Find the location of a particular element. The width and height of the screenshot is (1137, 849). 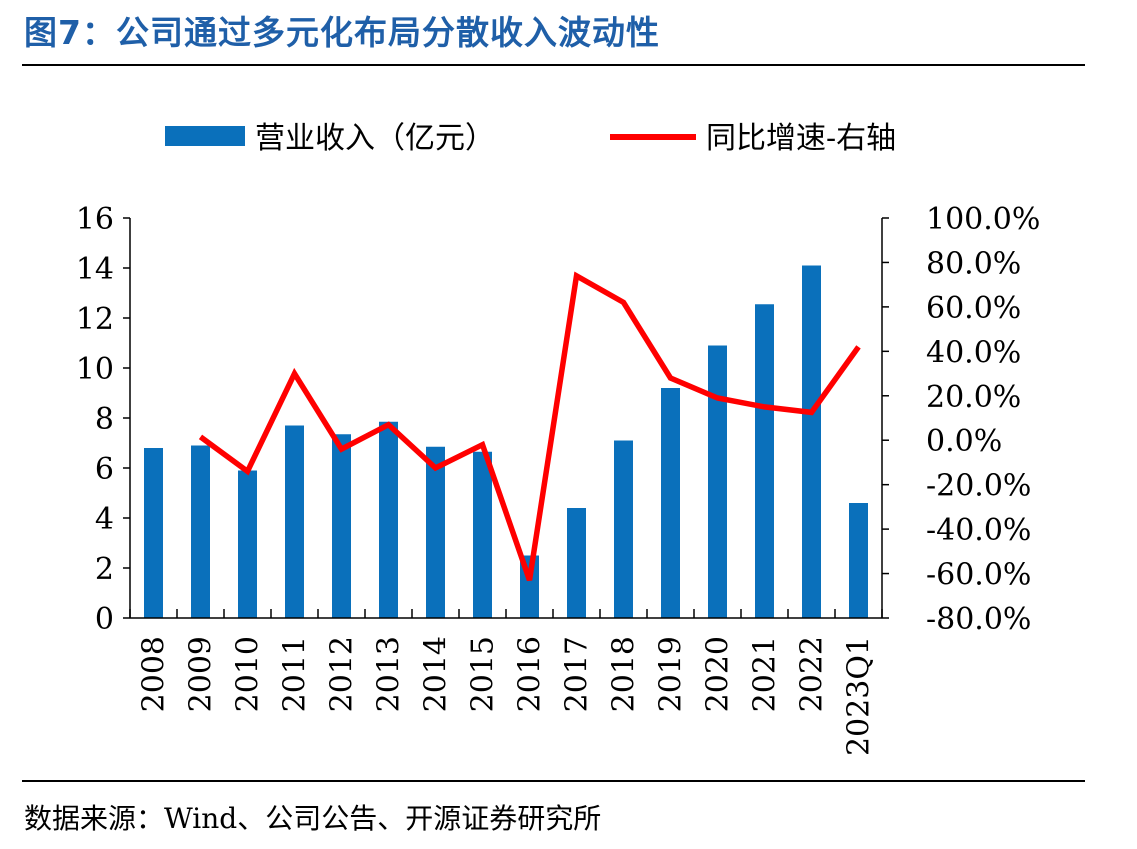

left-tick-label: 16 is located at coordinates (95, 219).